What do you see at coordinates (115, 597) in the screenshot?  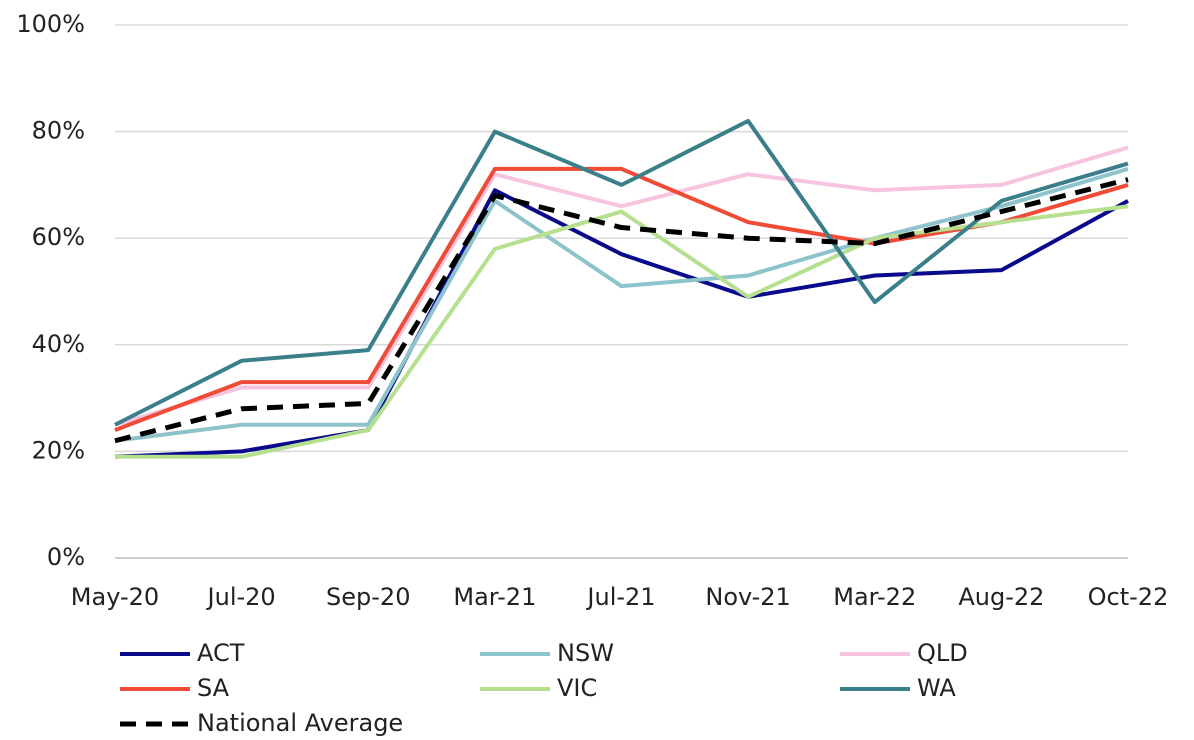 I see `x-tick-label: May-20` at bounding box center [115, 597].